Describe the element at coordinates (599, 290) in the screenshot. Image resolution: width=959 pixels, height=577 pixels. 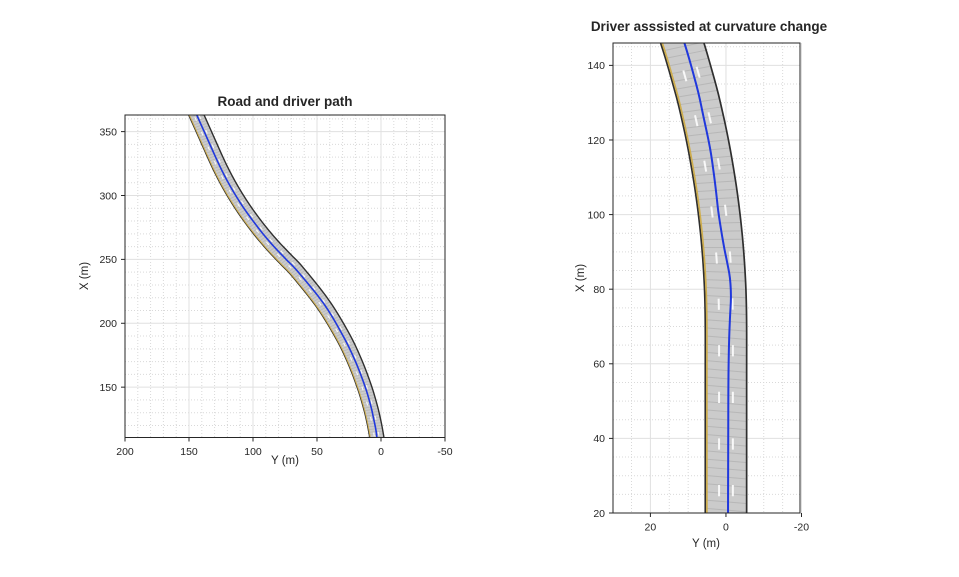
I see `y-tick-label: 80` at that location.